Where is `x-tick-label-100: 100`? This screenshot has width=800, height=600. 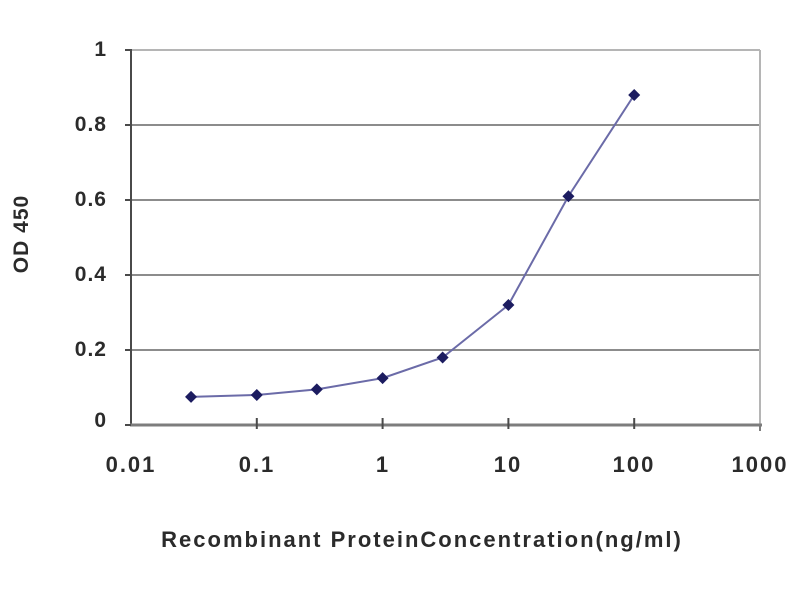 x-tick-label-100: 100 is located at coordinates (634, 464).